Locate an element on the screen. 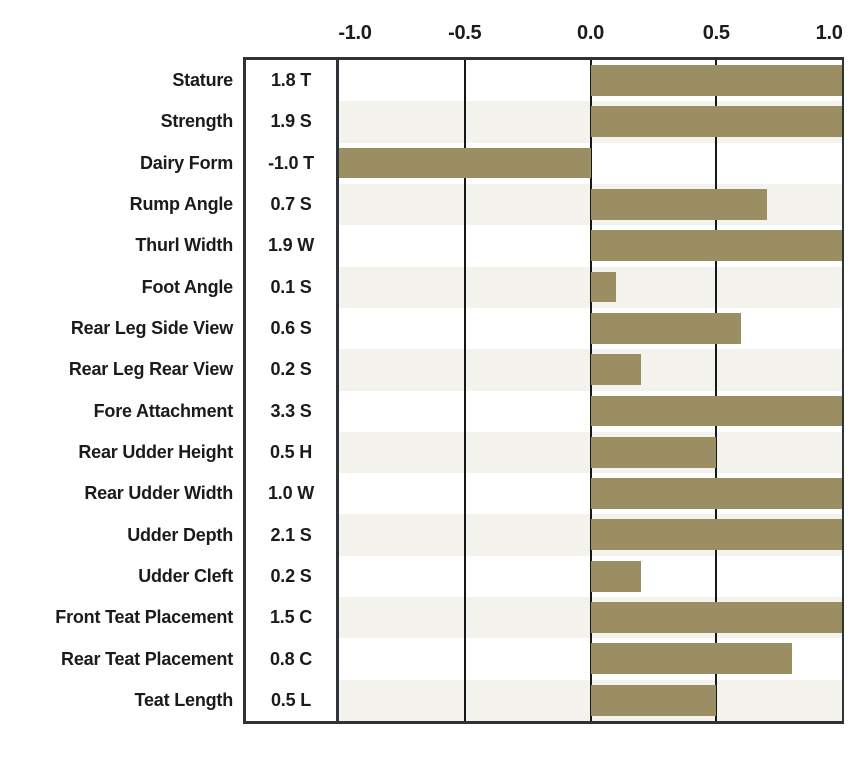 This screenshot has width=855, height=757. trait-label: Rear Udder Width is located at coordinates (158, 493).